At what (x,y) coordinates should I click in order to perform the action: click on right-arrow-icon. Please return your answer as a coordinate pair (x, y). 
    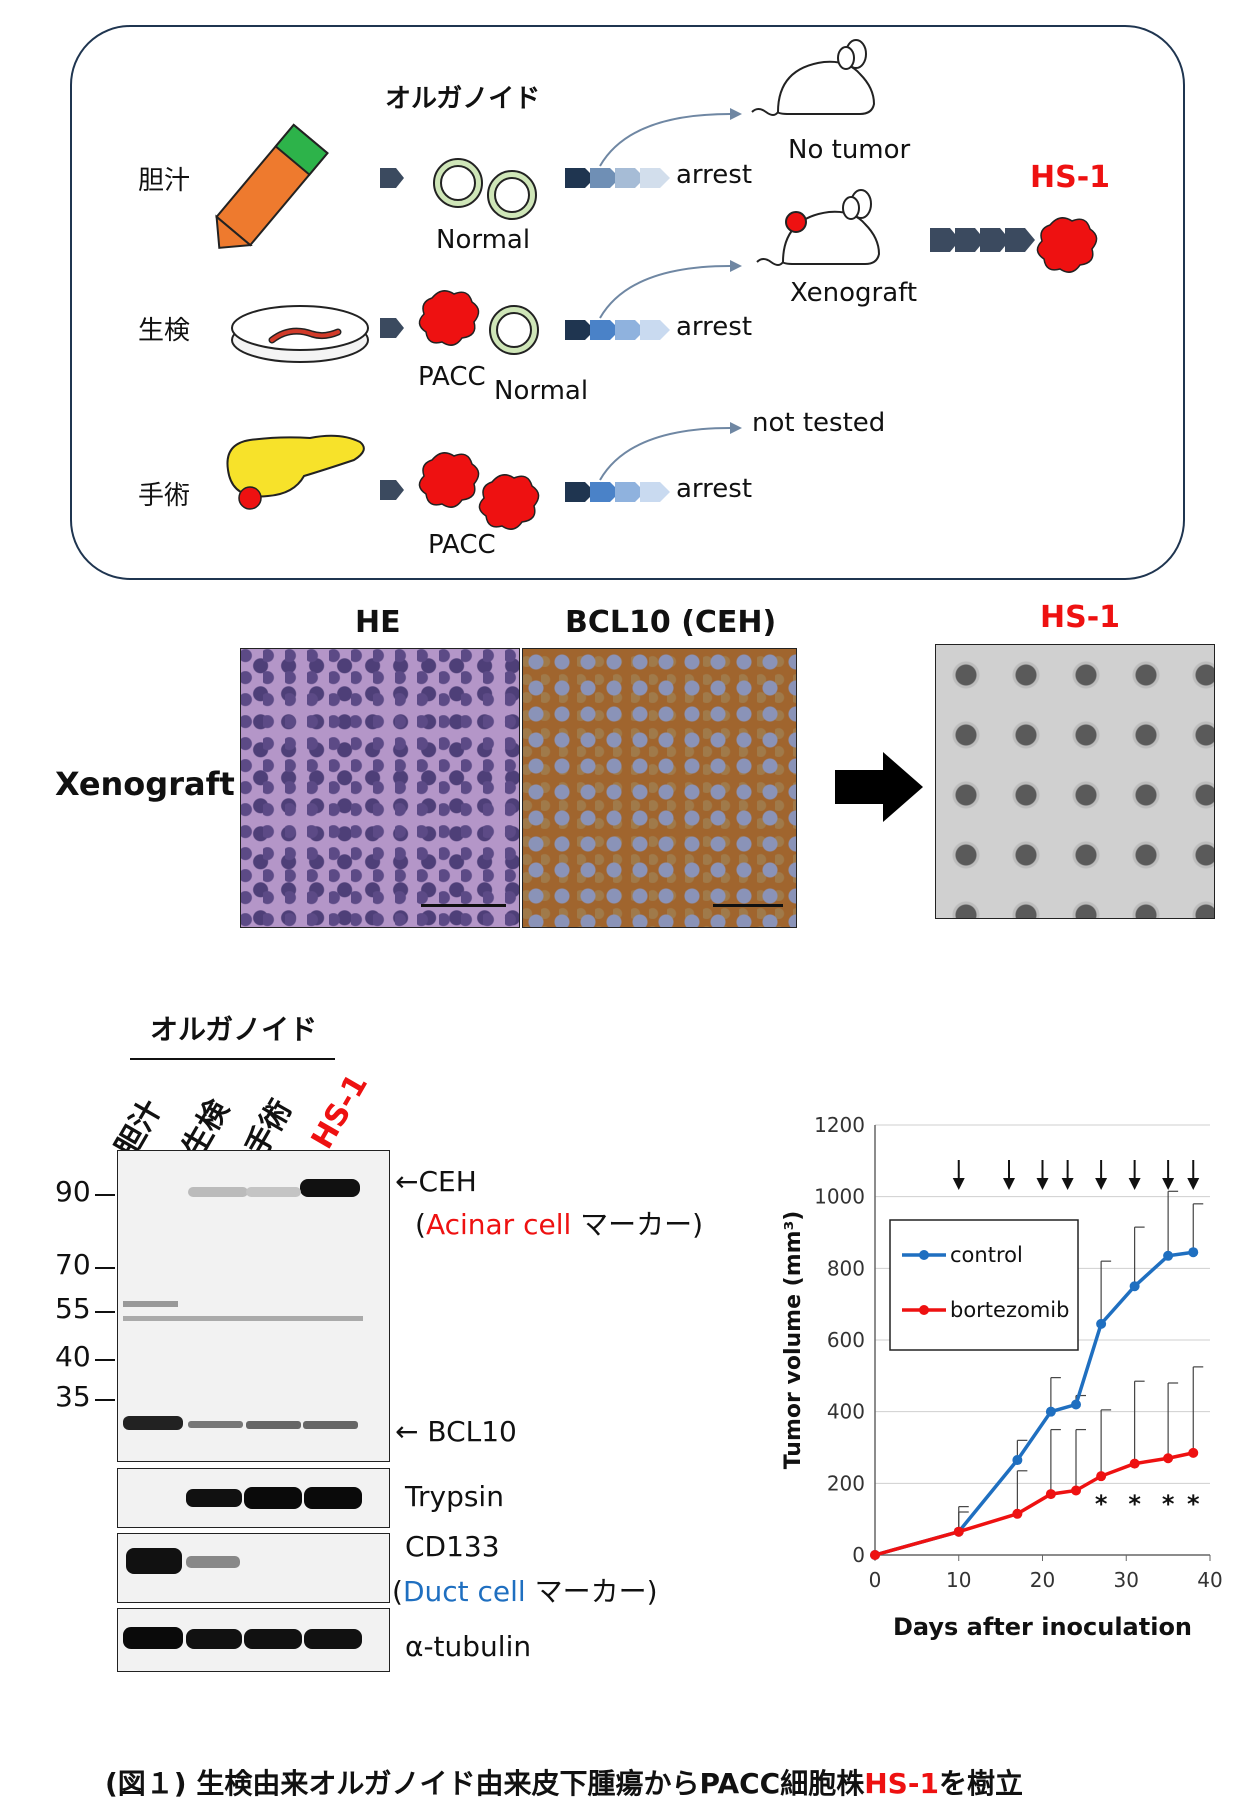
    Looking at the image, I should click on (879, 787).